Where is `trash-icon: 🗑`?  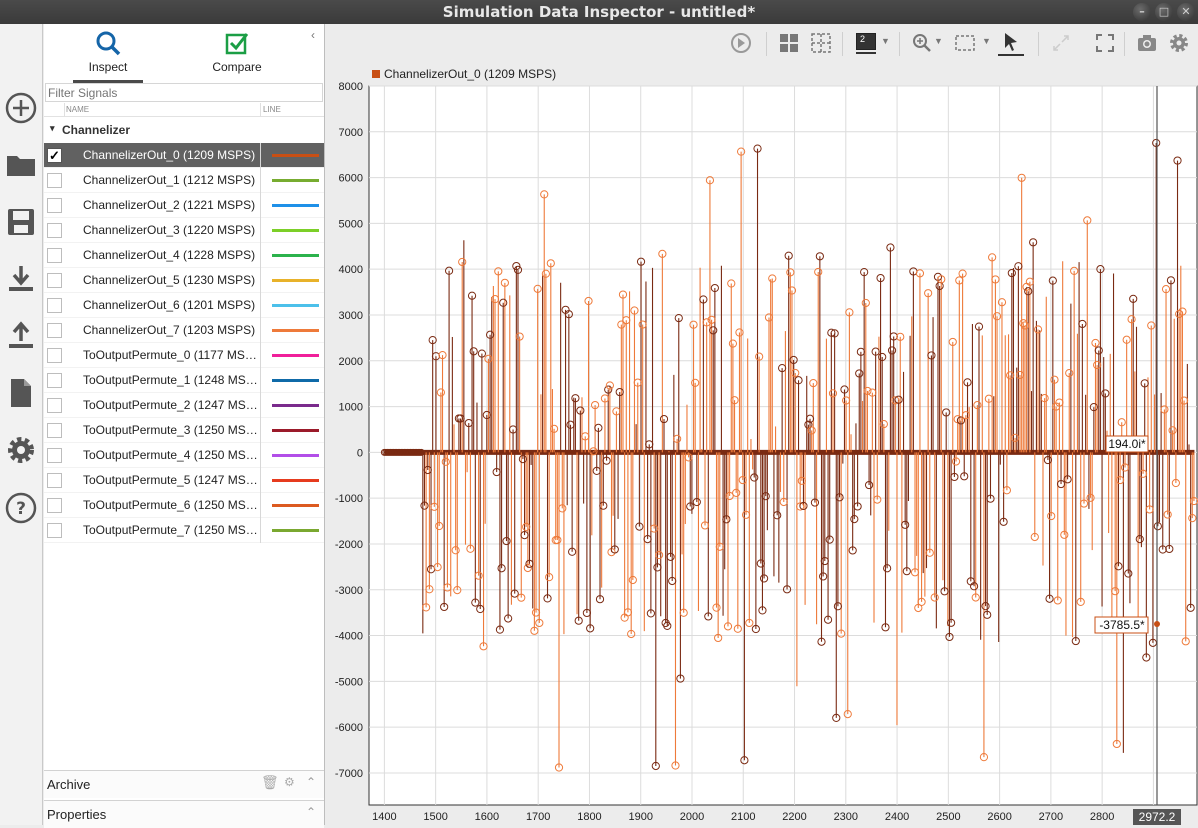
trash-icon: 🗑 is located at coordinates (270, 782).